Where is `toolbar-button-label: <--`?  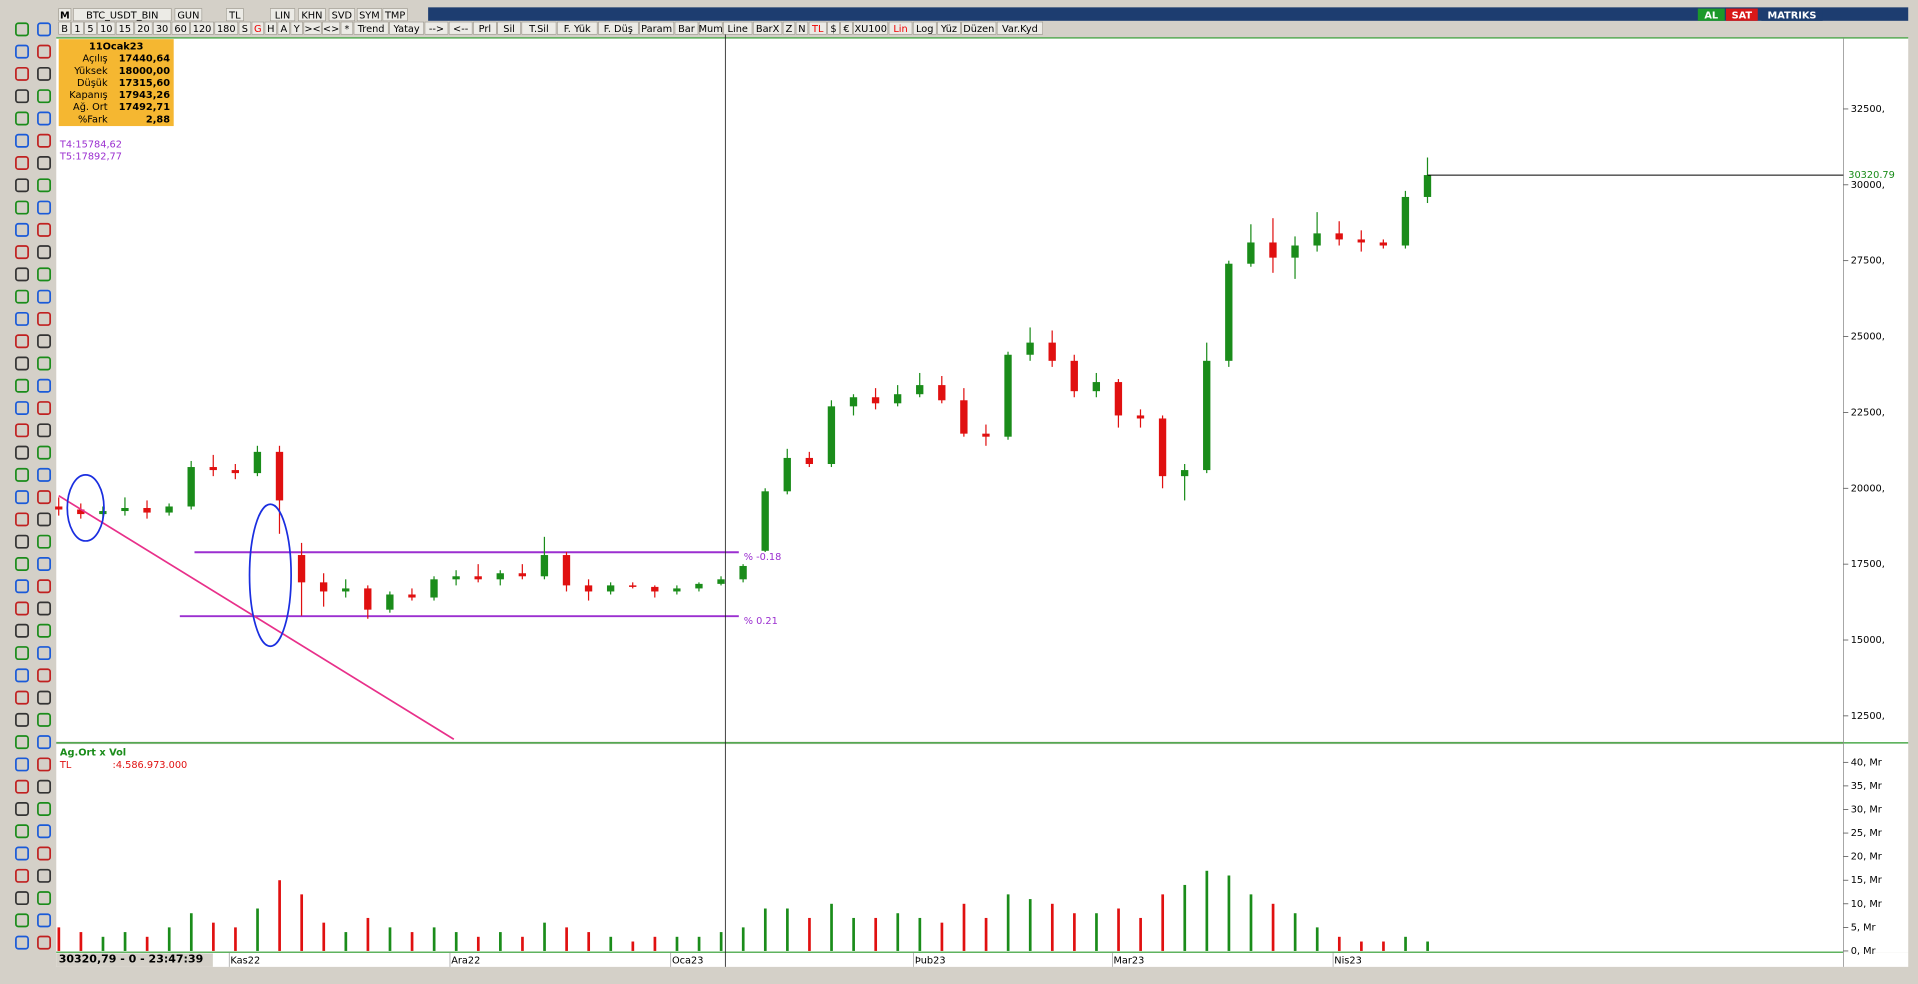
toolbar-button-label: <-- is located at coordinates (461, 29).